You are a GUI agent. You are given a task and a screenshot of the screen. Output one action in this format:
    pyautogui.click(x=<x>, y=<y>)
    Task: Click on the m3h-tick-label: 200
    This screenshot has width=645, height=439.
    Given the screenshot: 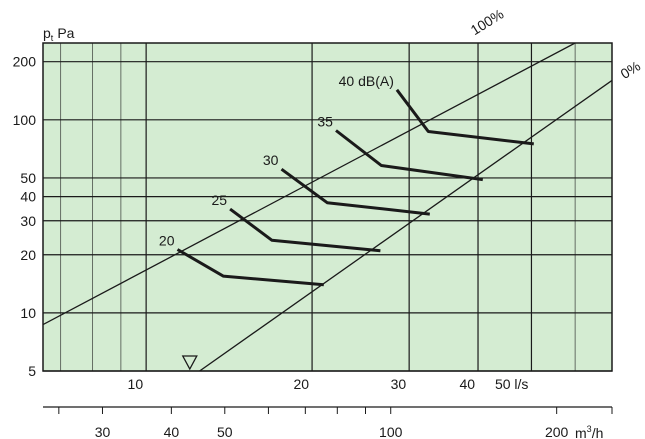 What is the action you would take?
    pyautogui.click(x=557, y=431)
    